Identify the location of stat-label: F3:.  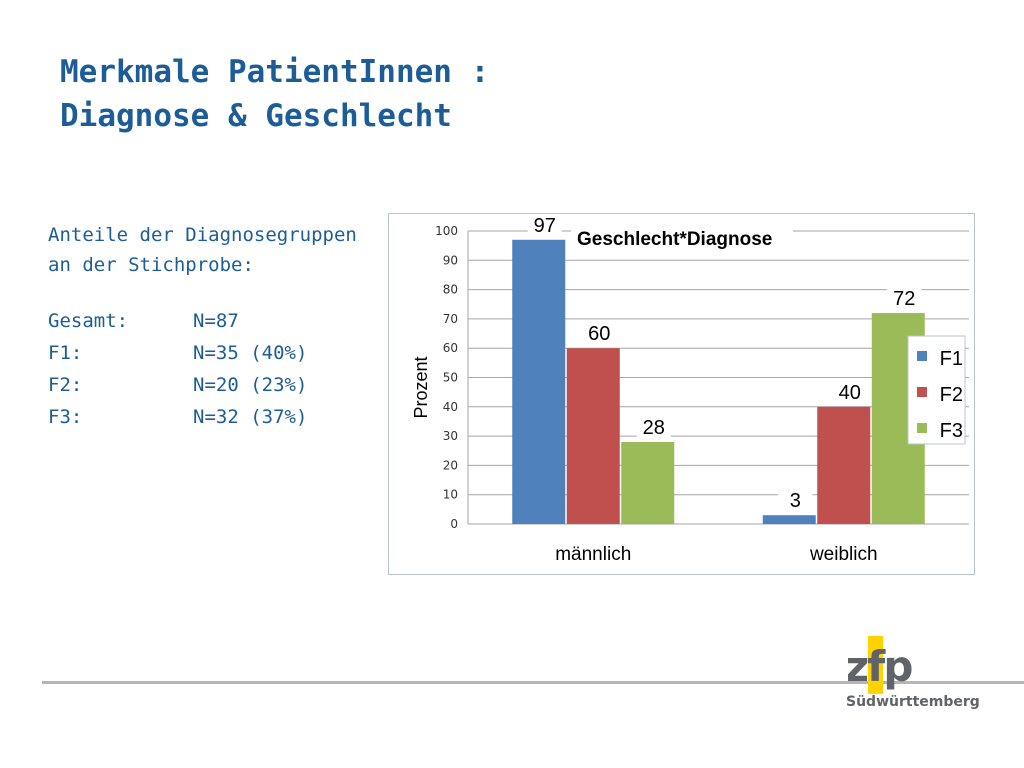
(65, 417).